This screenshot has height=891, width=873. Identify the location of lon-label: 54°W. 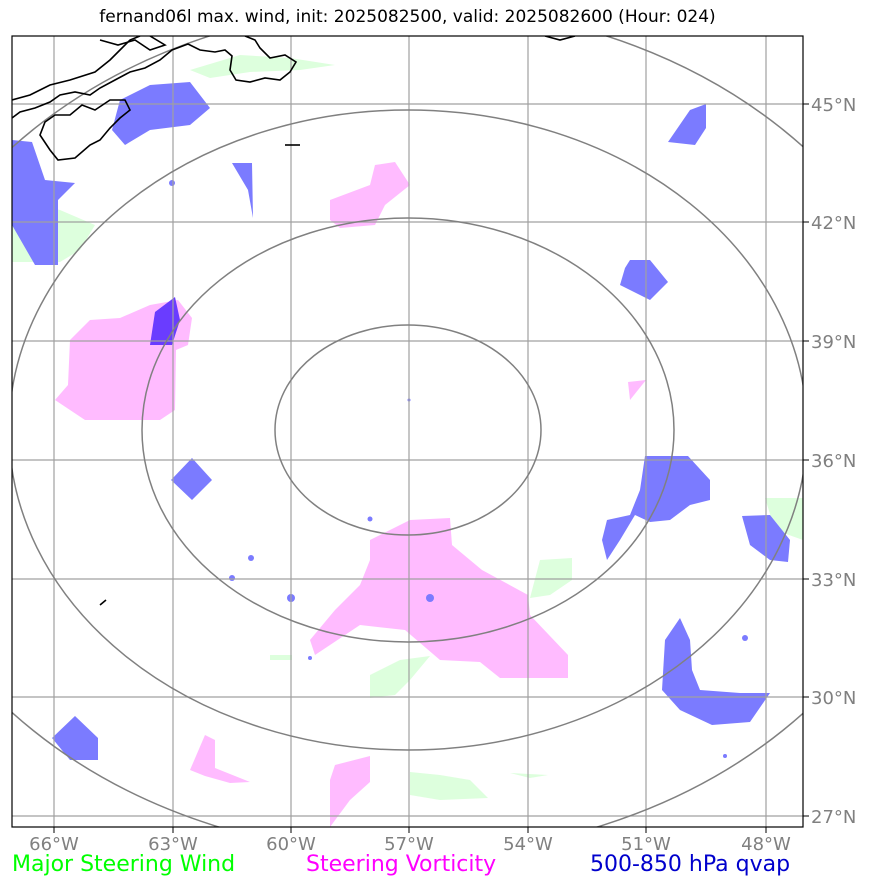
(528, 844).